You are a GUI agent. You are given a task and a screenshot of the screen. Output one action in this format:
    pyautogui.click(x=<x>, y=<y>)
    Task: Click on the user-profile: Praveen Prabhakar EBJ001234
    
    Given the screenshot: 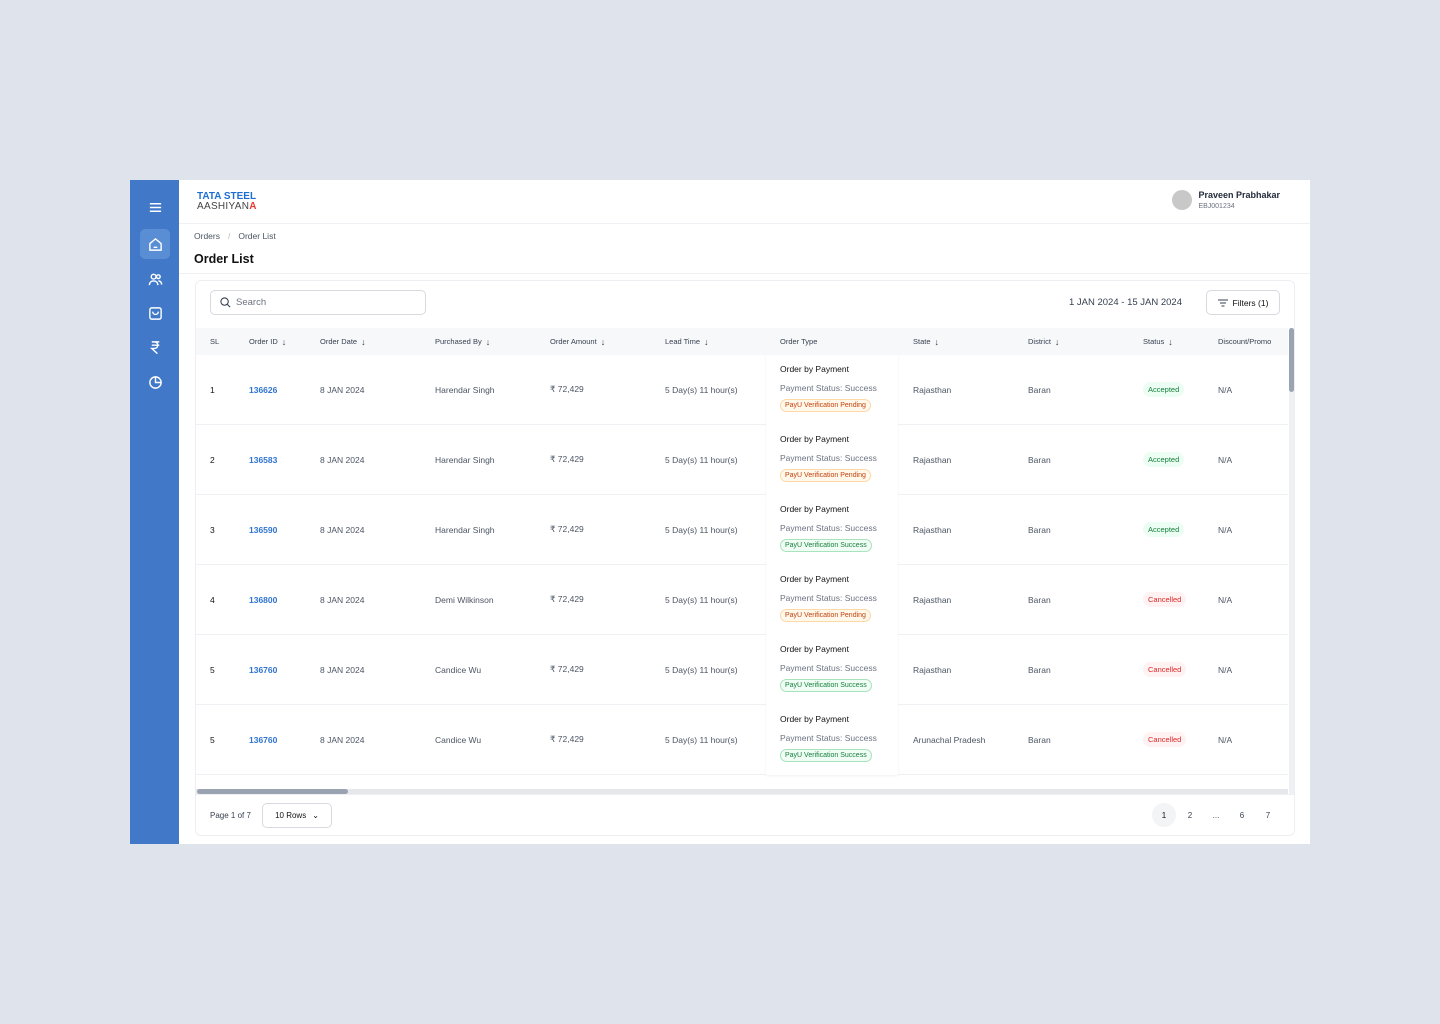 What is the action you would take?
    pyautogui.click(x=1226, y=200)
    